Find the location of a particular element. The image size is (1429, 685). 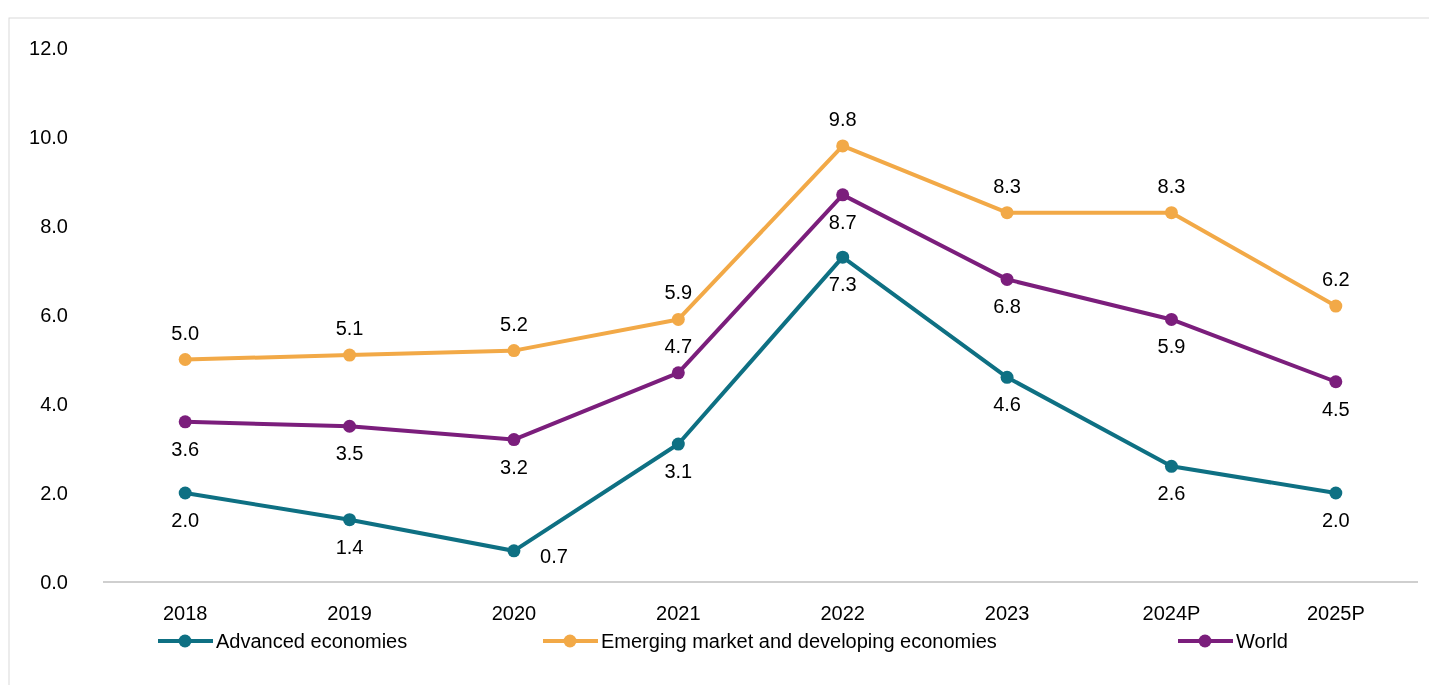

legend-label: Advanced economies is located at coordinates (312, 641).